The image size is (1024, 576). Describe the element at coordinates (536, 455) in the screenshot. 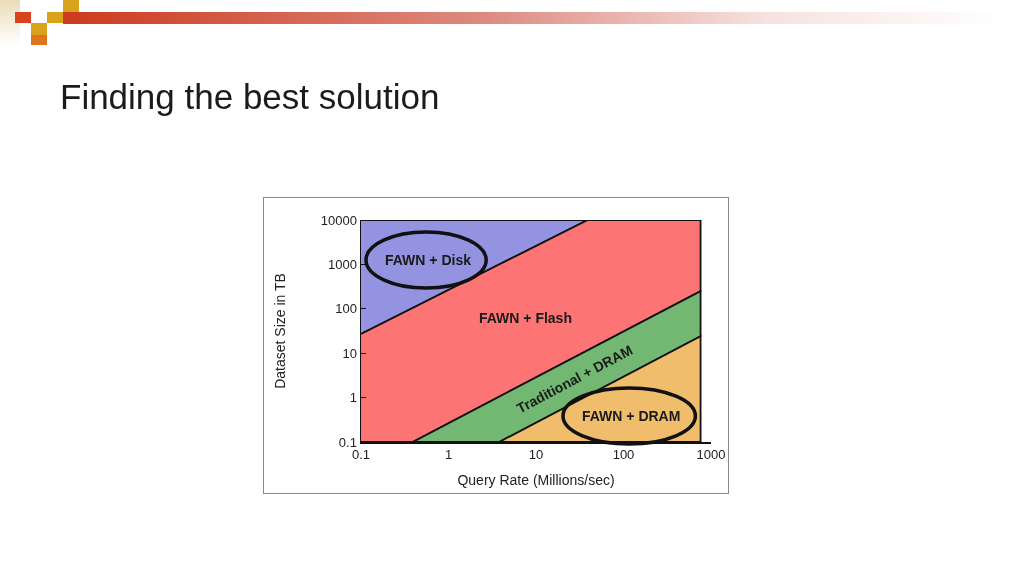

I see `x-tick-label: 10` at that location.